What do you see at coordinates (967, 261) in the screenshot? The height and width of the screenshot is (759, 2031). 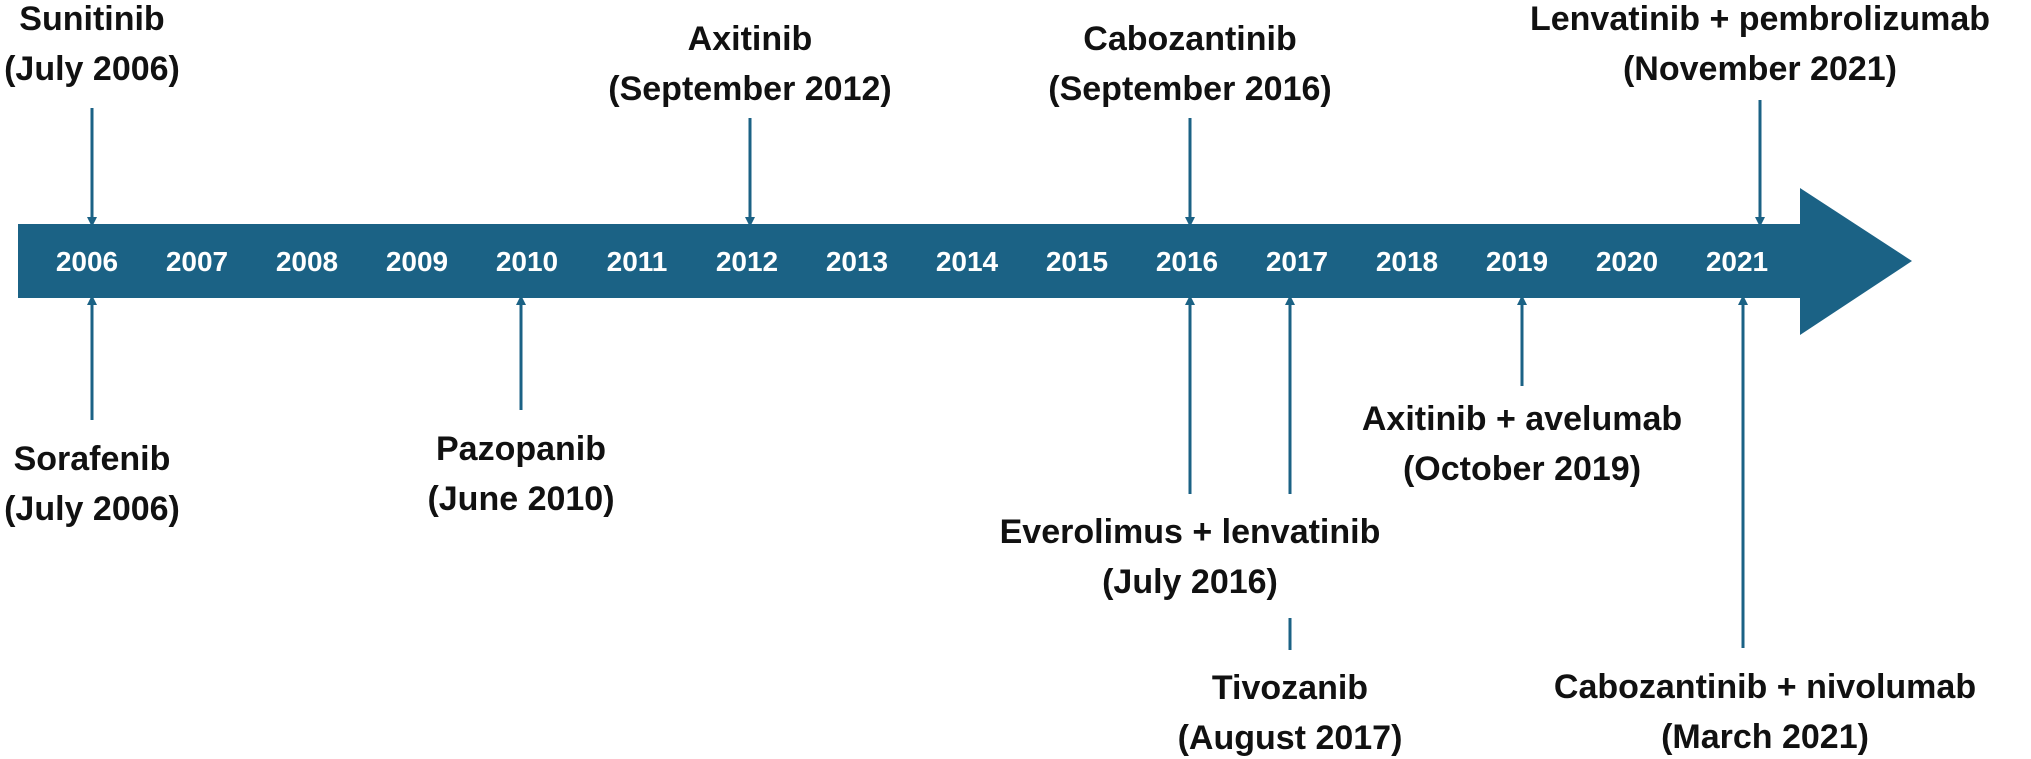 I see `year-label-2014: 2014` at bounding box center [967, 261].